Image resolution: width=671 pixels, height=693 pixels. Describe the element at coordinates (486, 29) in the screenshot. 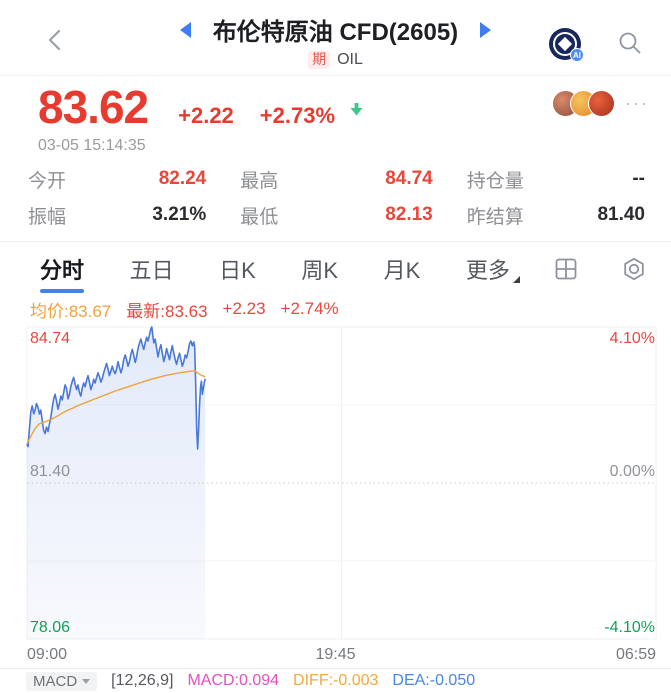

I see `next-instrument-arrow` at that location.